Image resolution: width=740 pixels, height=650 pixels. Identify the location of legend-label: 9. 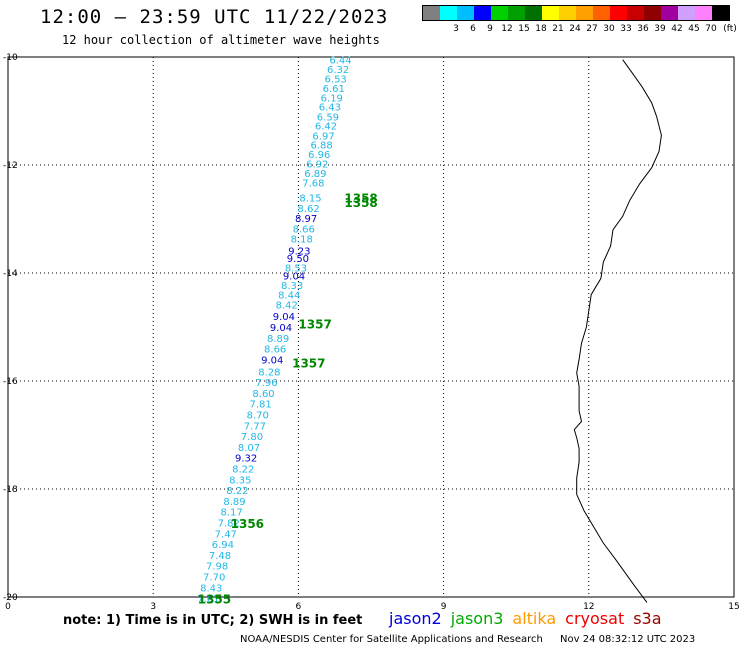
(490, 29).